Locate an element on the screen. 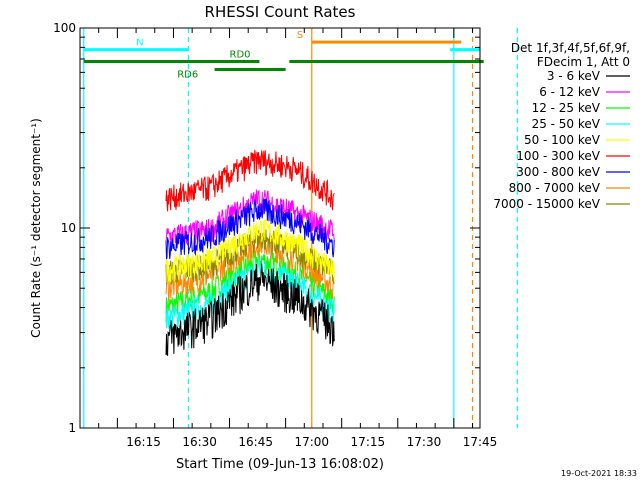  x-tick-label: 17:00 is located at coordinates (311, 442).